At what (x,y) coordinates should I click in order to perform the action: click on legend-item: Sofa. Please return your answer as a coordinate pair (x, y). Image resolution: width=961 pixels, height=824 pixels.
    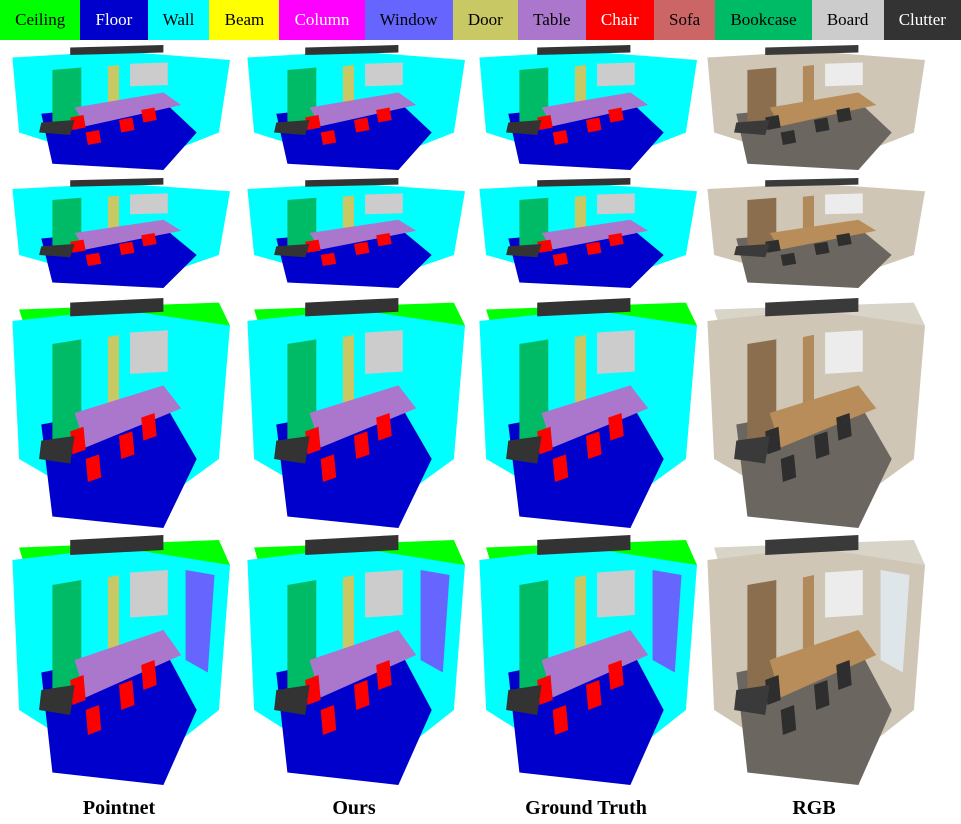
    Looking at the image, I should click on (684, 20).